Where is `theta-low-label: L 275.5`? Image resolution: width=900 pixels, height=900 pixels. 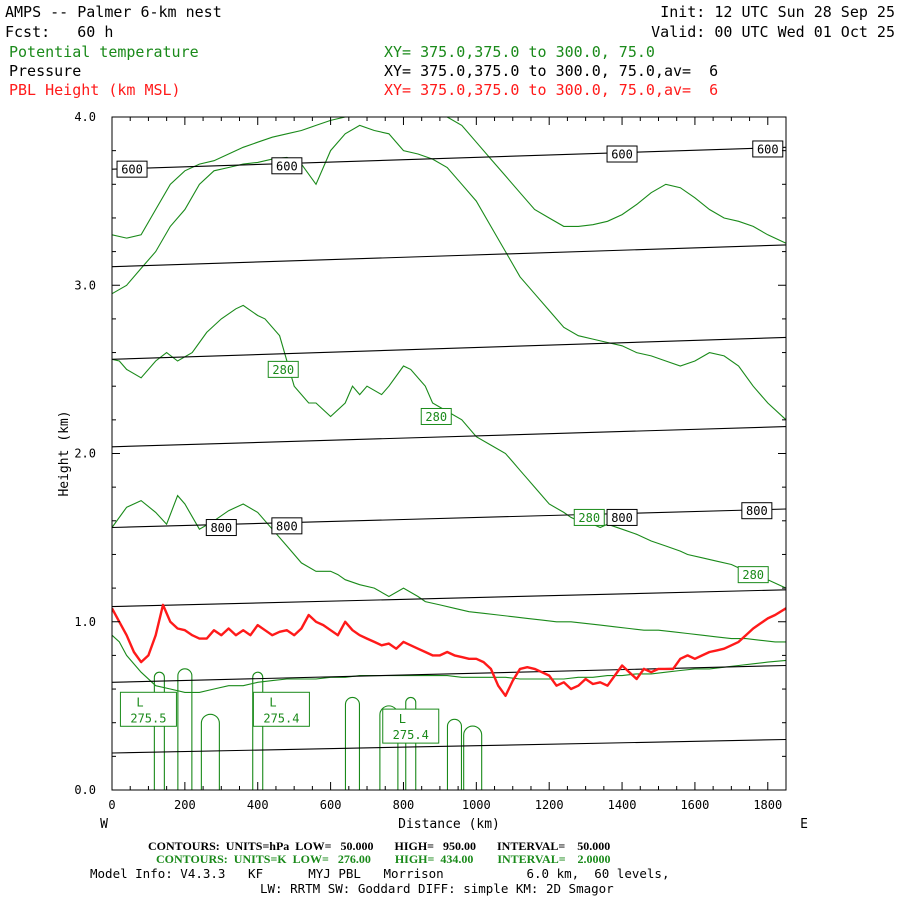
theta-low-label: L 275.5 is located at coordinates (148, 709).